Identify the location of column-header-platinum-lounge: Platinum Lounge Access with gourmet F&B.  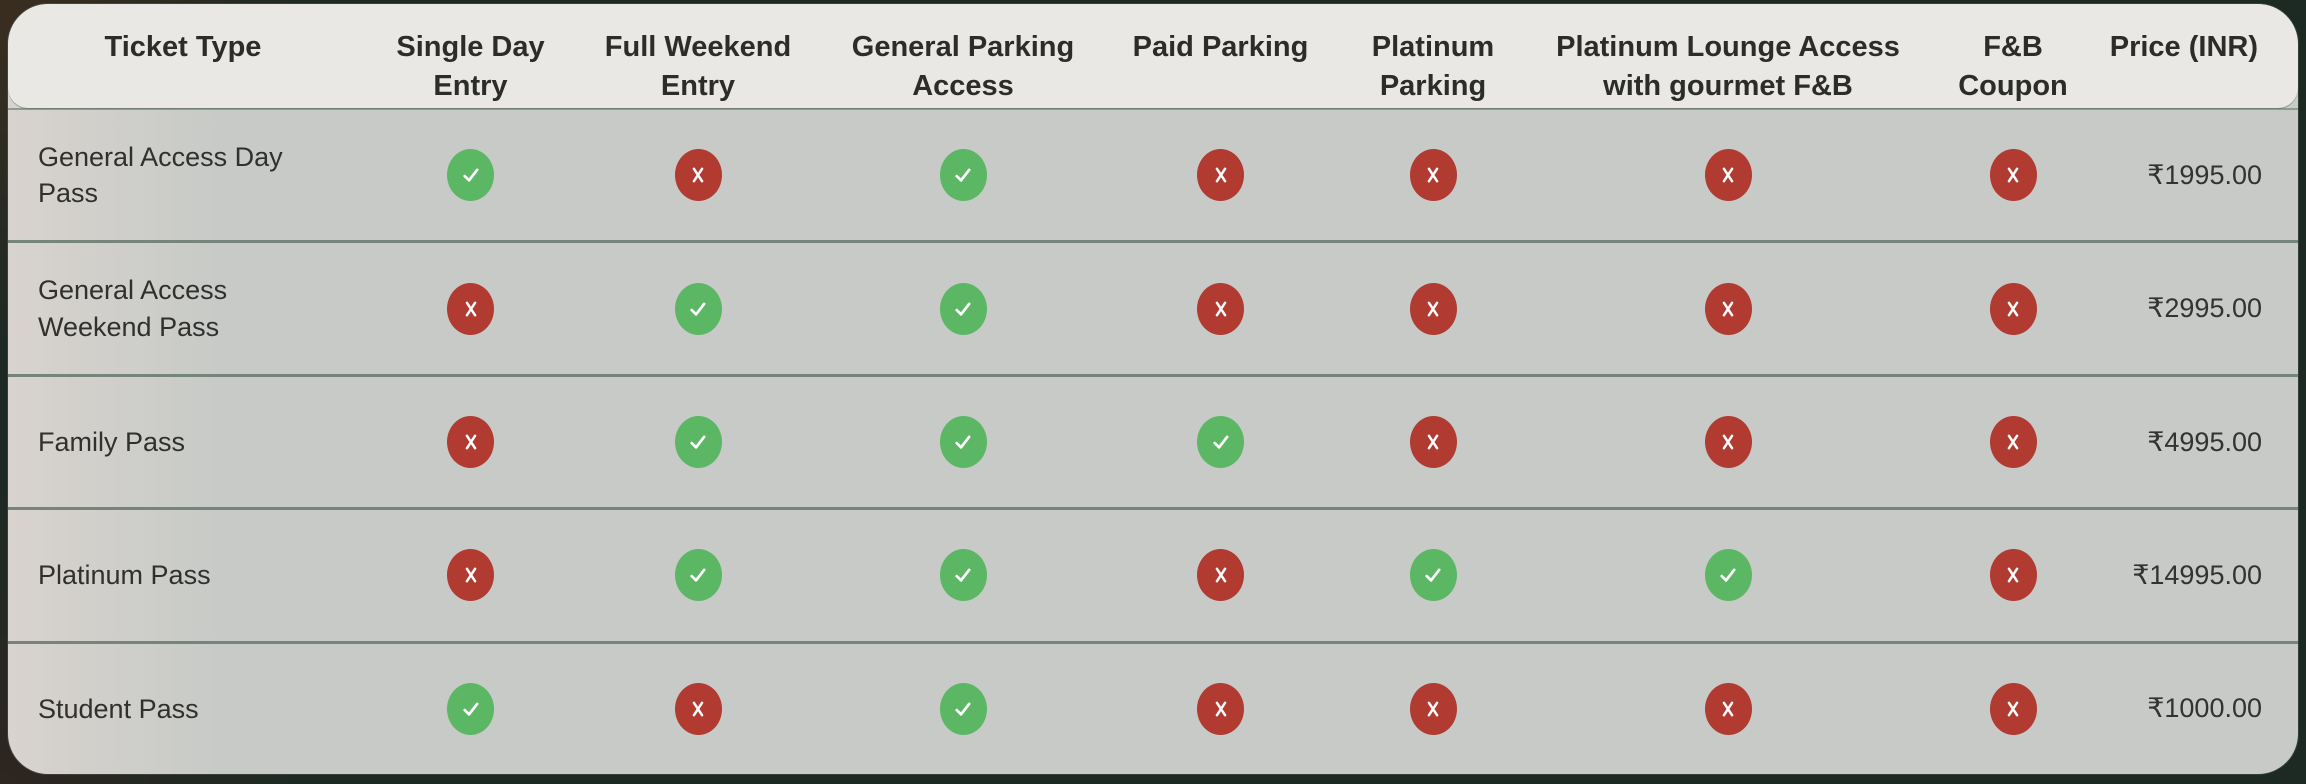
(1728, 66).